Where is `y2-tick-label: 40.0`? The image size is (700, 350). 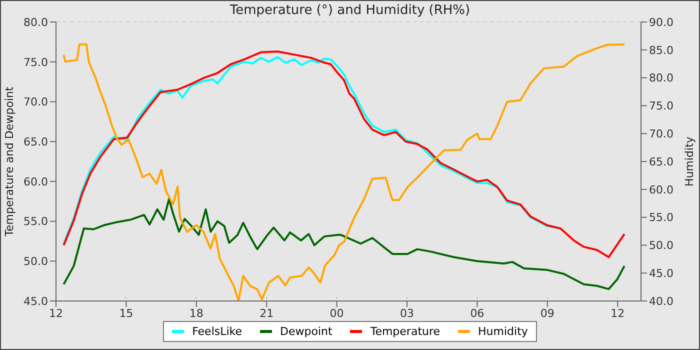
y2-tick-label: 40.0 is located at coordinates (661, 301).